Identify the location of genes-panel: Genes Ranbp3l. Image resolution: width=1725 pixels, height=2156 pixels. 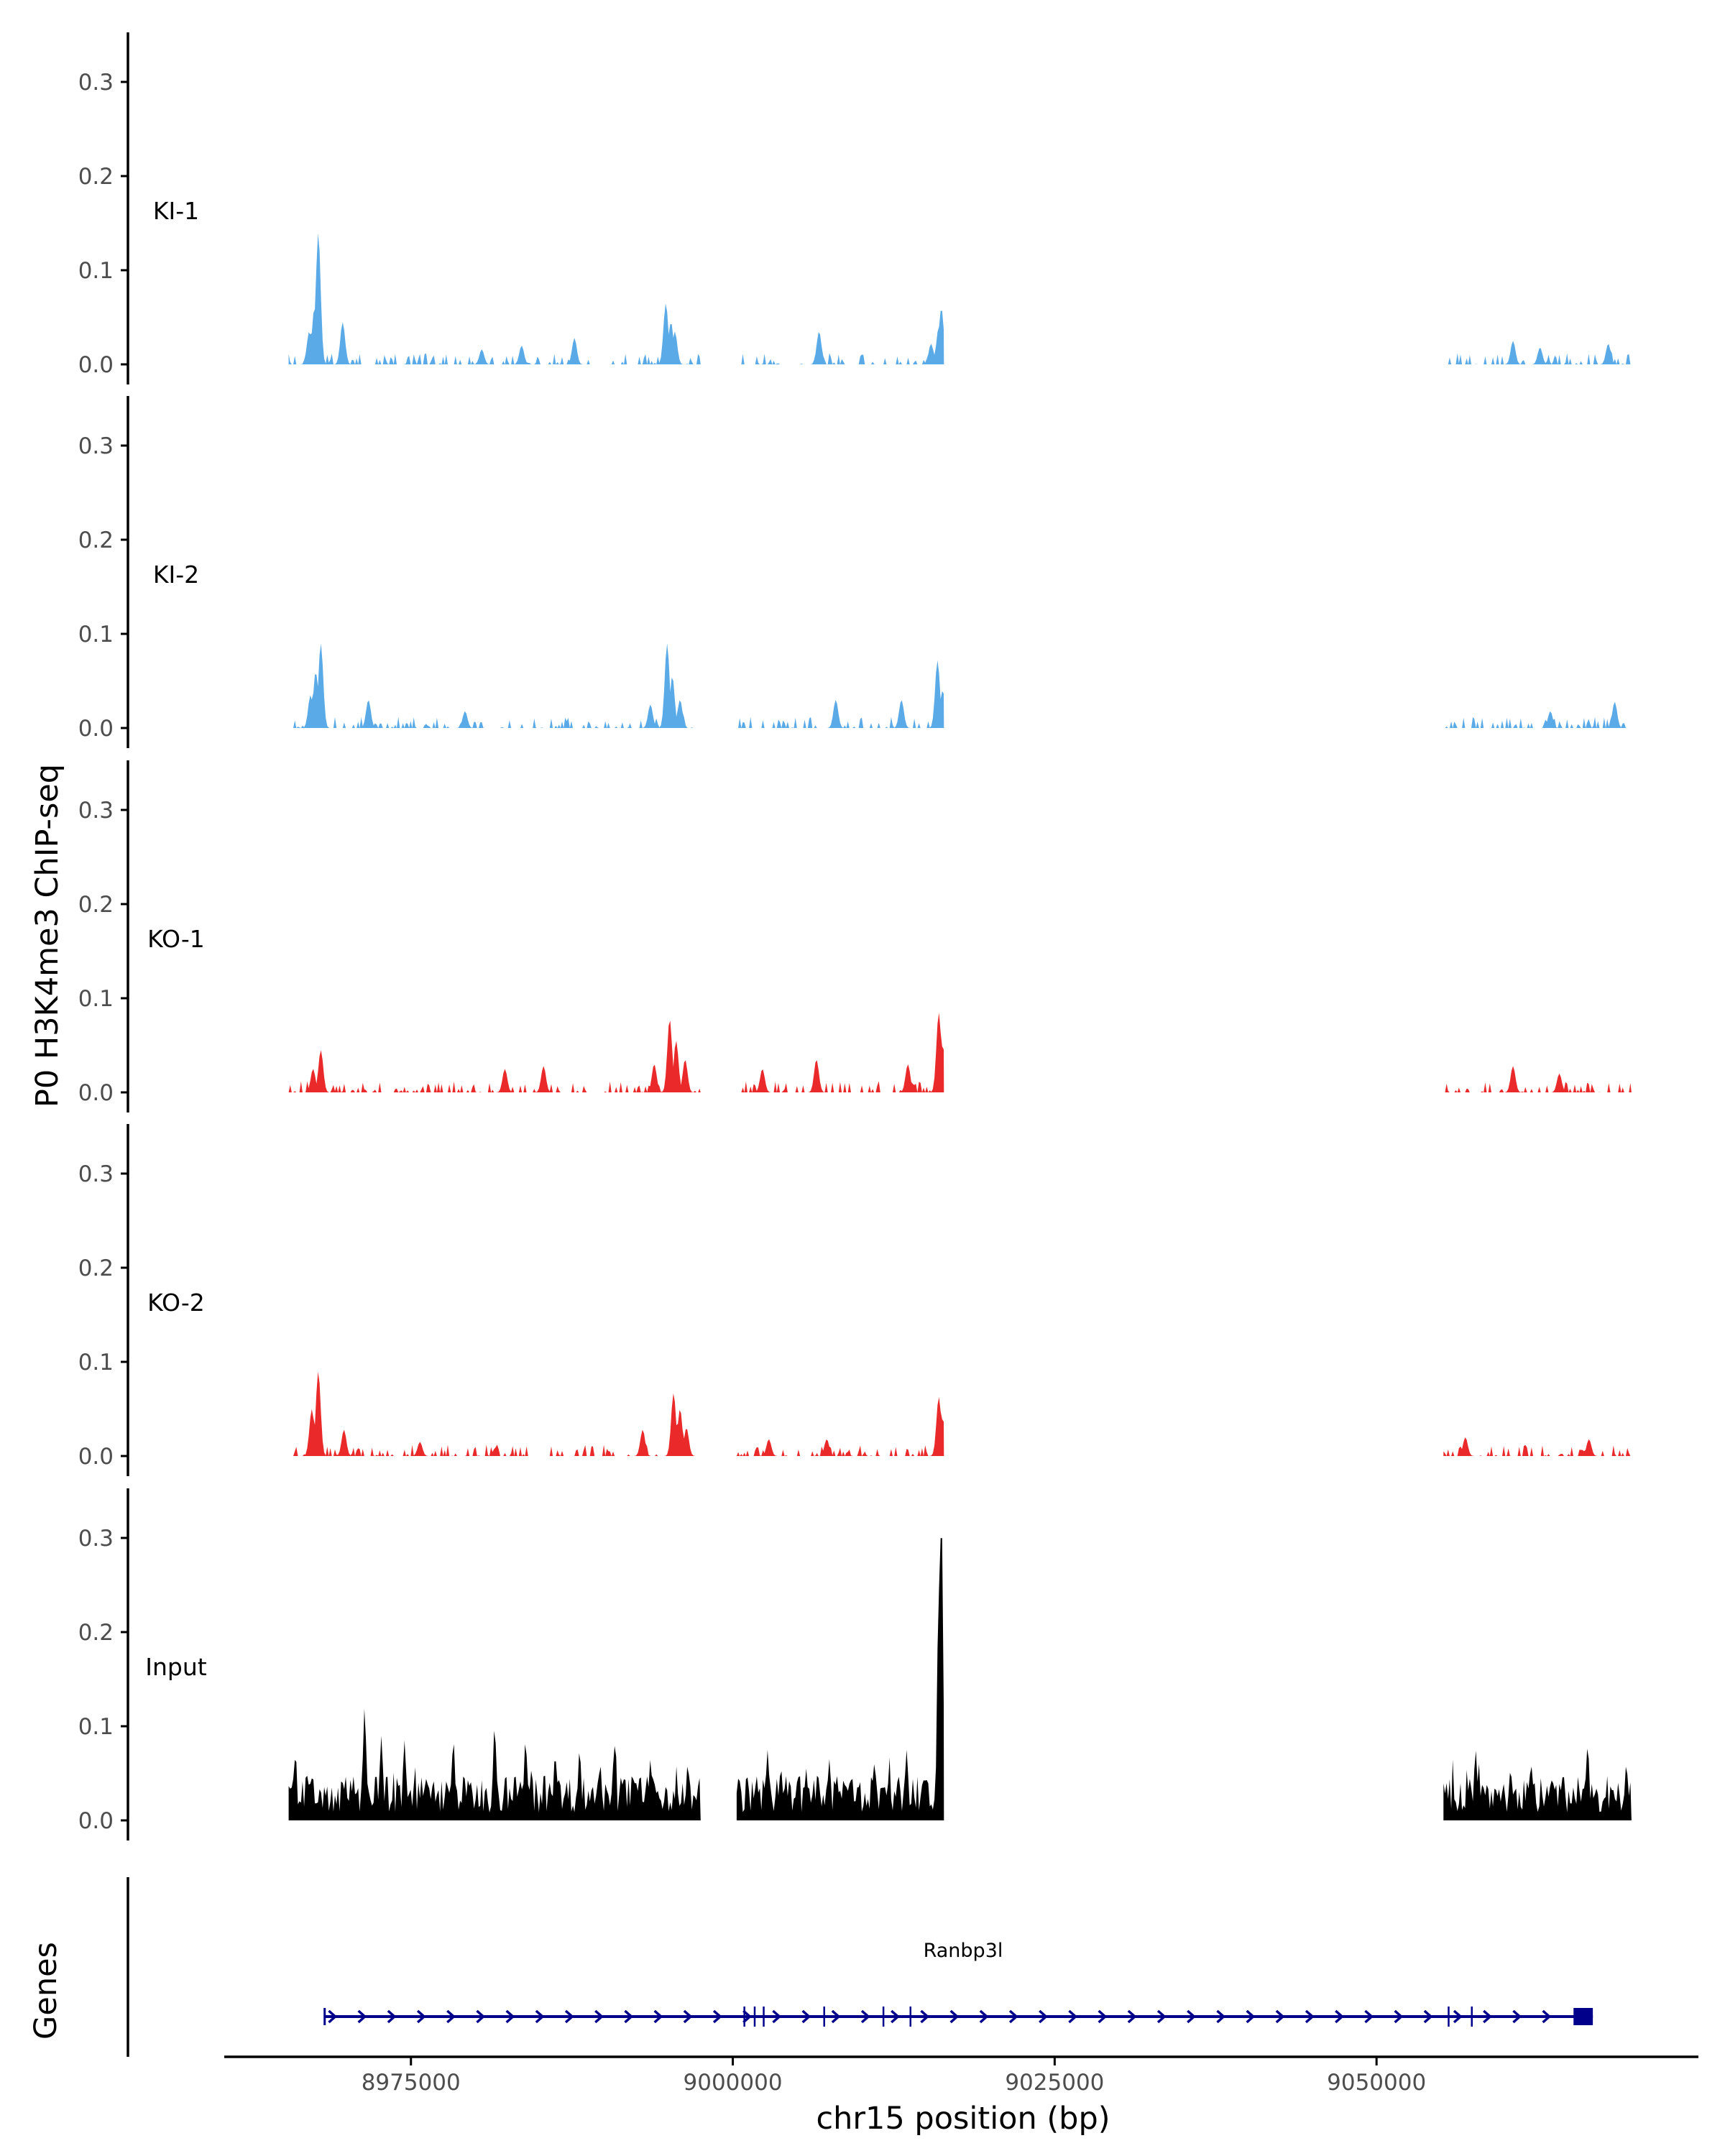
(810, 1967).